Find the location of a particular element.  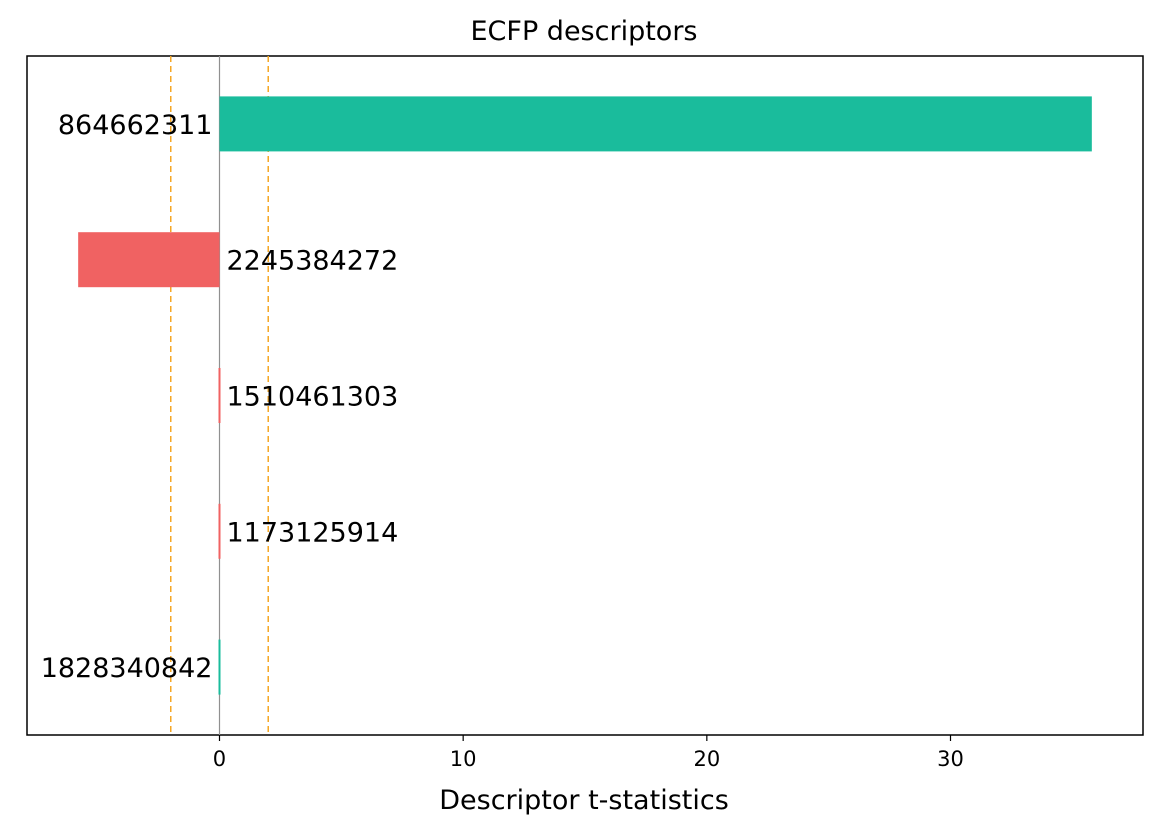

bar-label-1: 2245384272 is located at coordinates (312, 261).